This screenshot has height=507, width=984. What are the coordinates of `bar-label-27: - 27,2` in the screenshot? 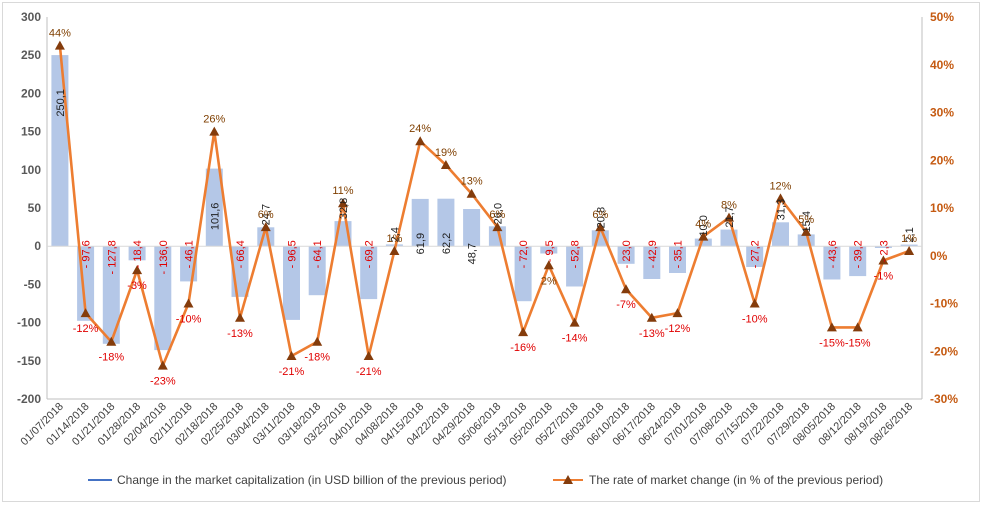 It's located at (756, 254).